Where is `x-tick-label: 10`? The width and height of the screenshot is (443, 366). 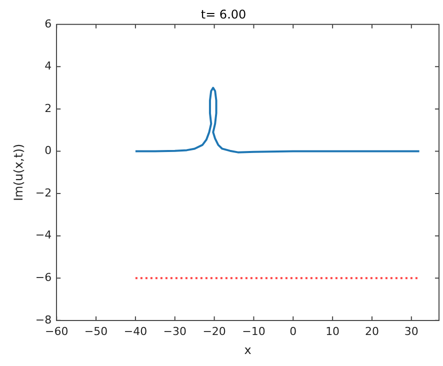
x-tick-label: 10 is located at coordinates (333, 331).